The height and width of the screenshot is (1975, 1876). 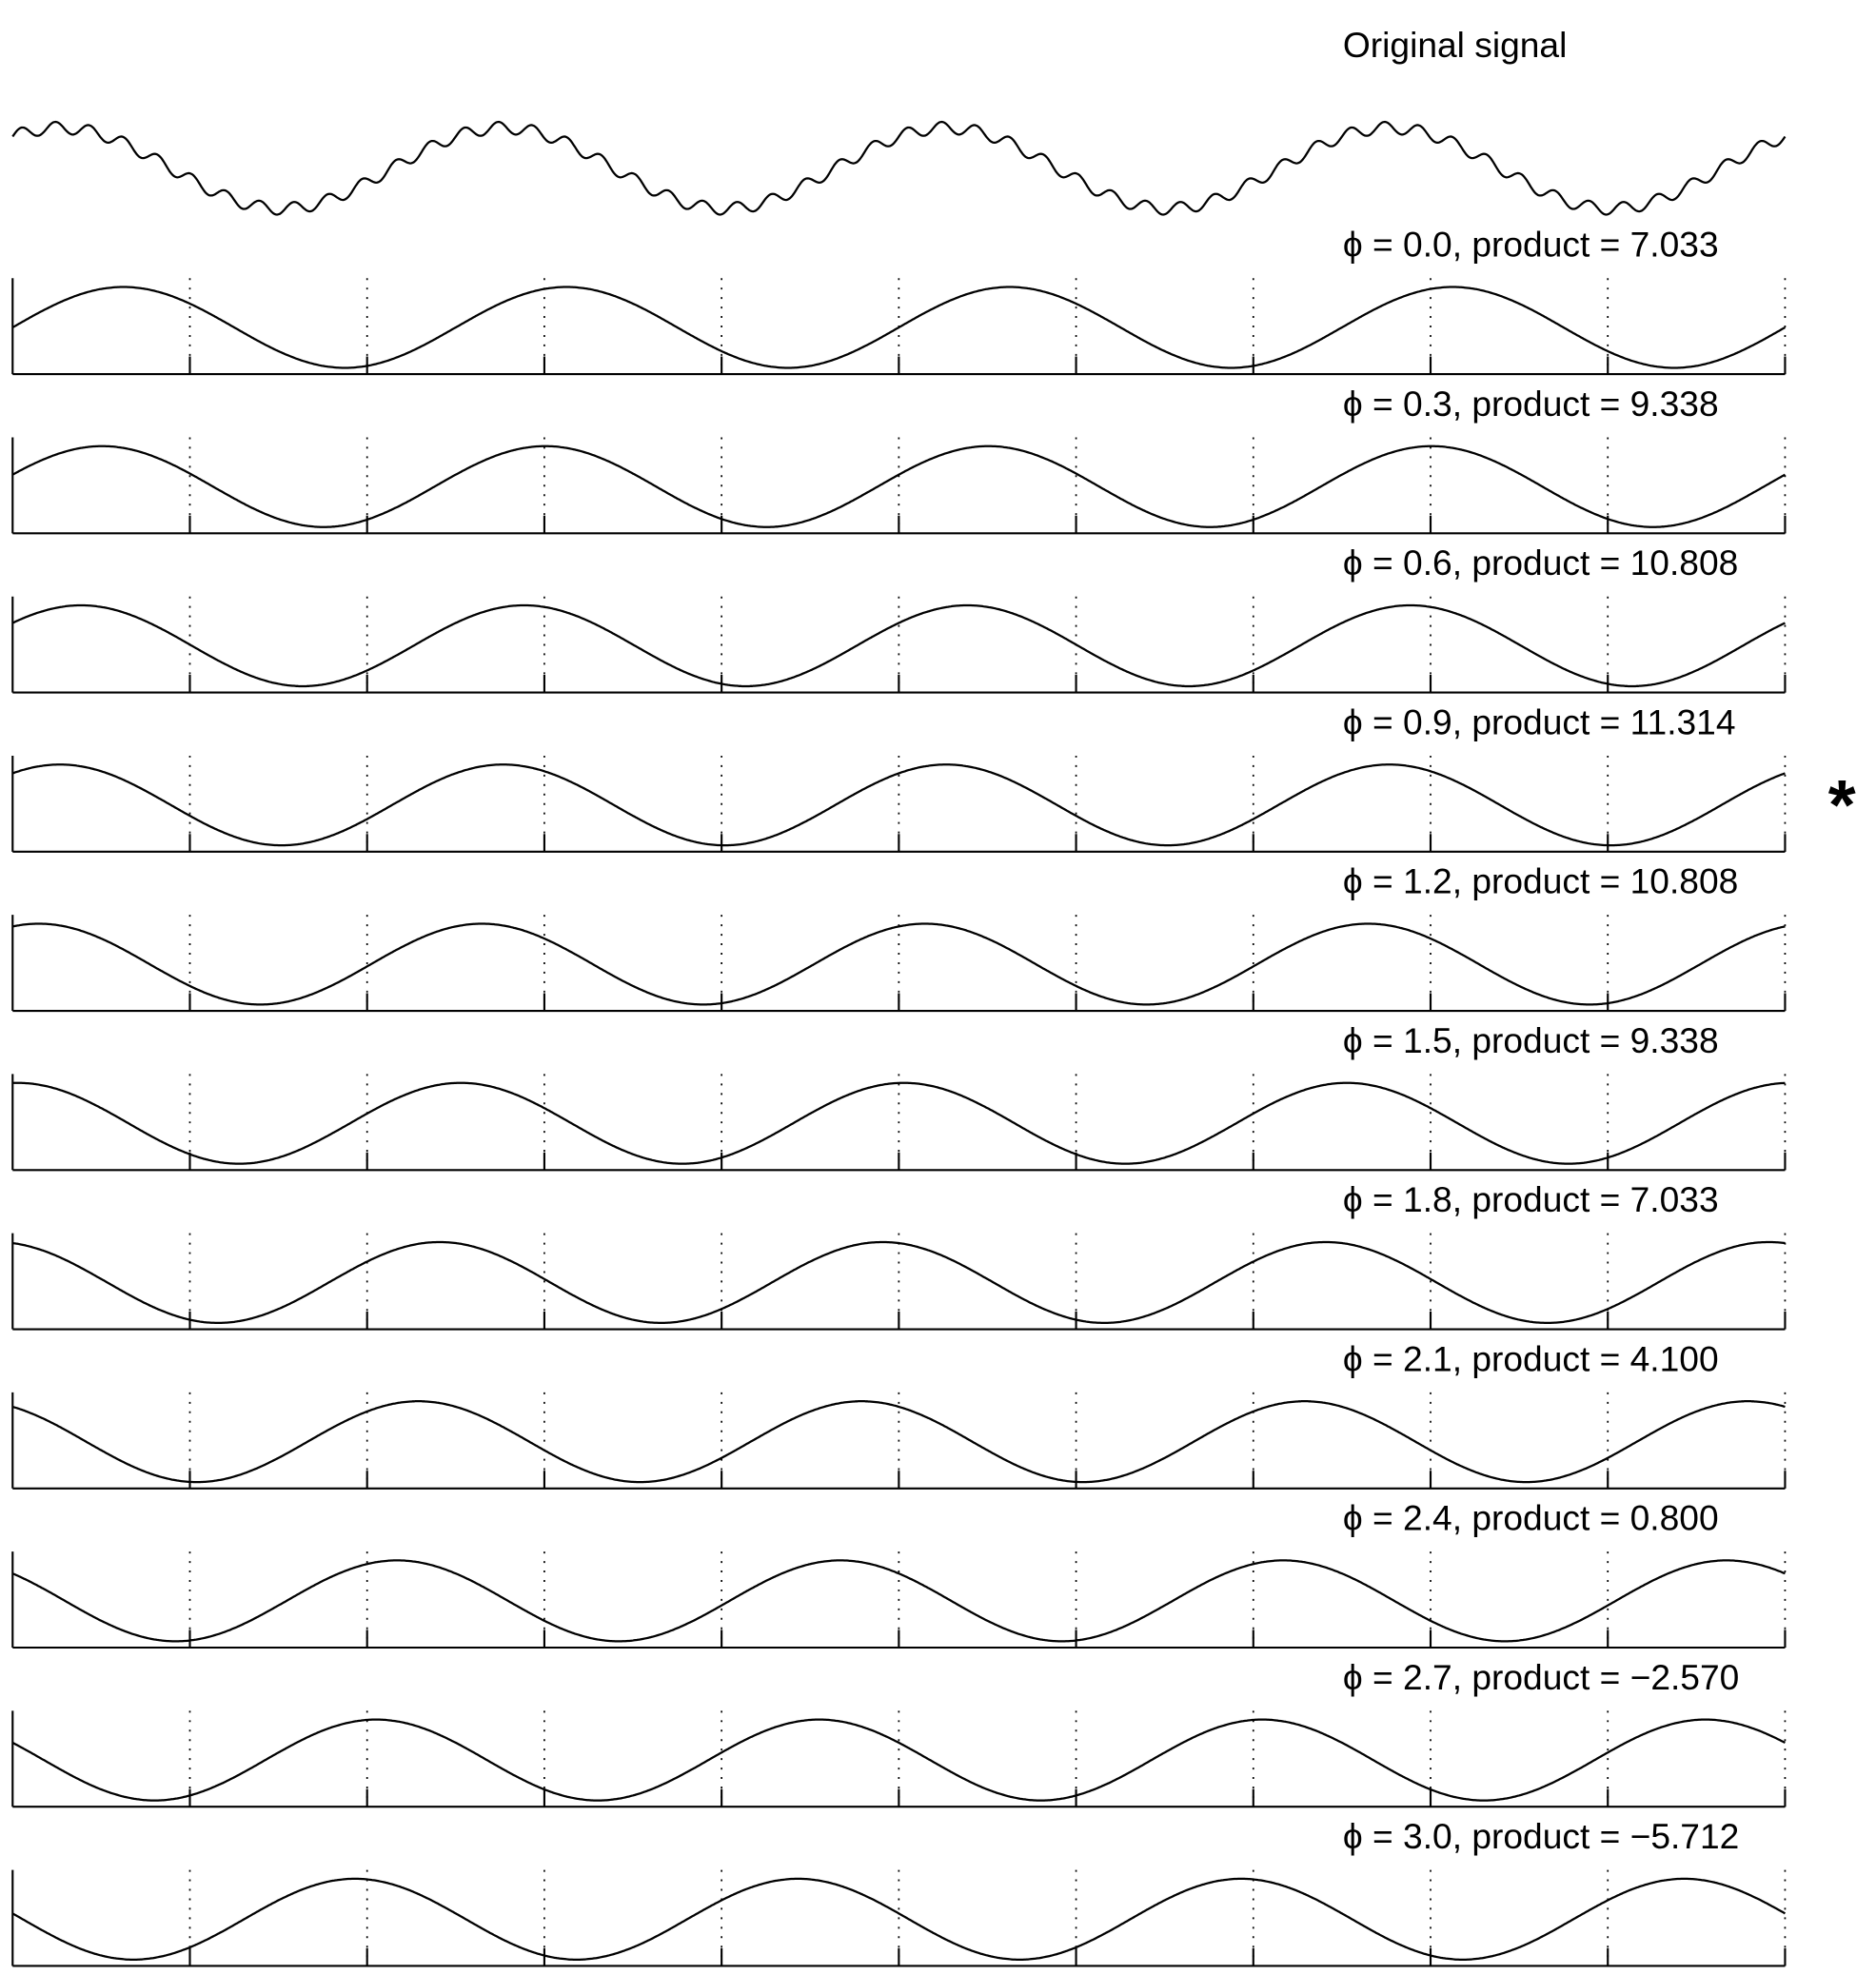 What do you see at coordinates (1541, 1836) in the screenshot?
I see `panel-title: ϕ = 3.0, product = −5.712` at bounding box center [1541, 1836].